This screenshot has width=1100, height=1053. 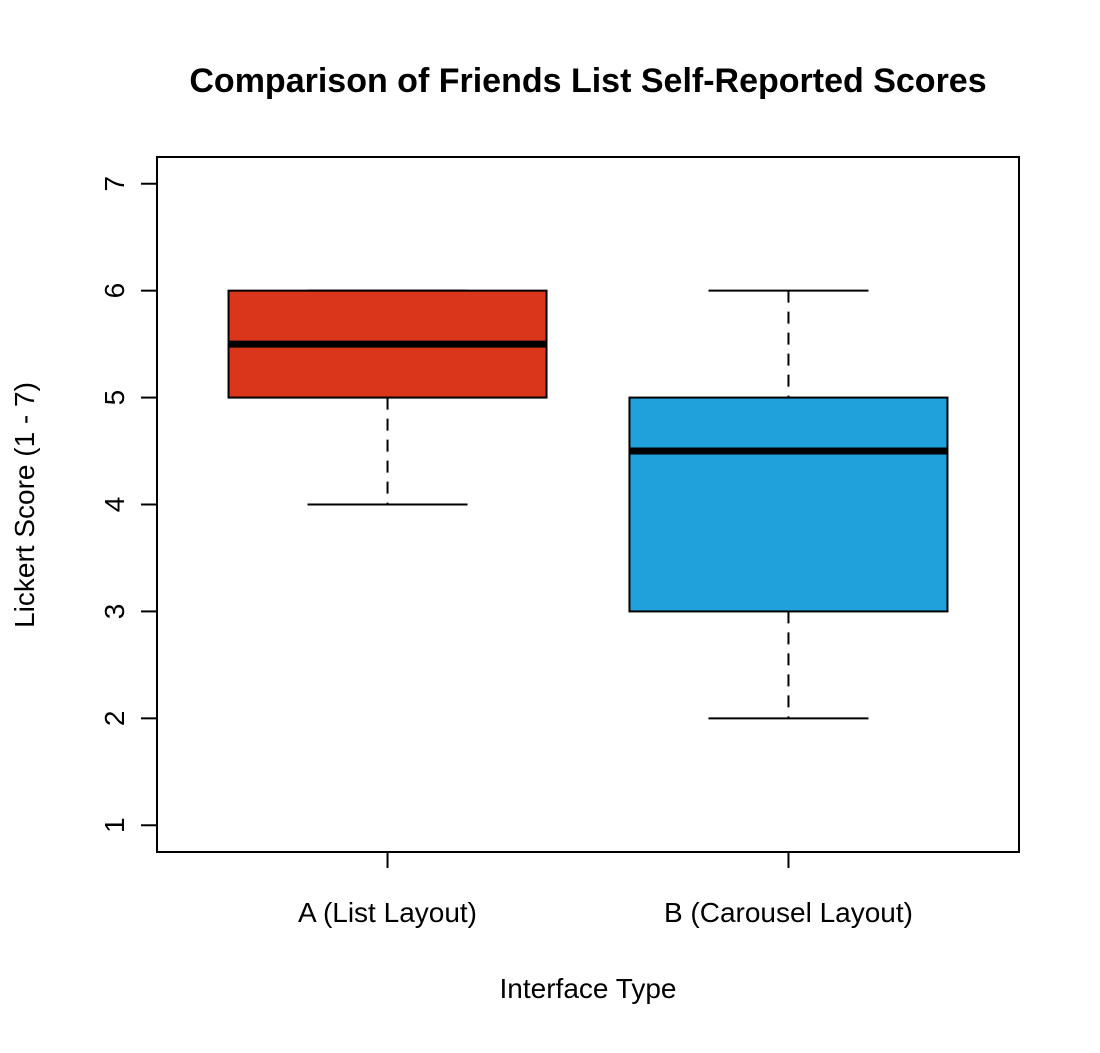 What do you see at coordinates (114, 719) in the screenshot?
I see `y-tick-label: 2` at bounding box center [114, 719].